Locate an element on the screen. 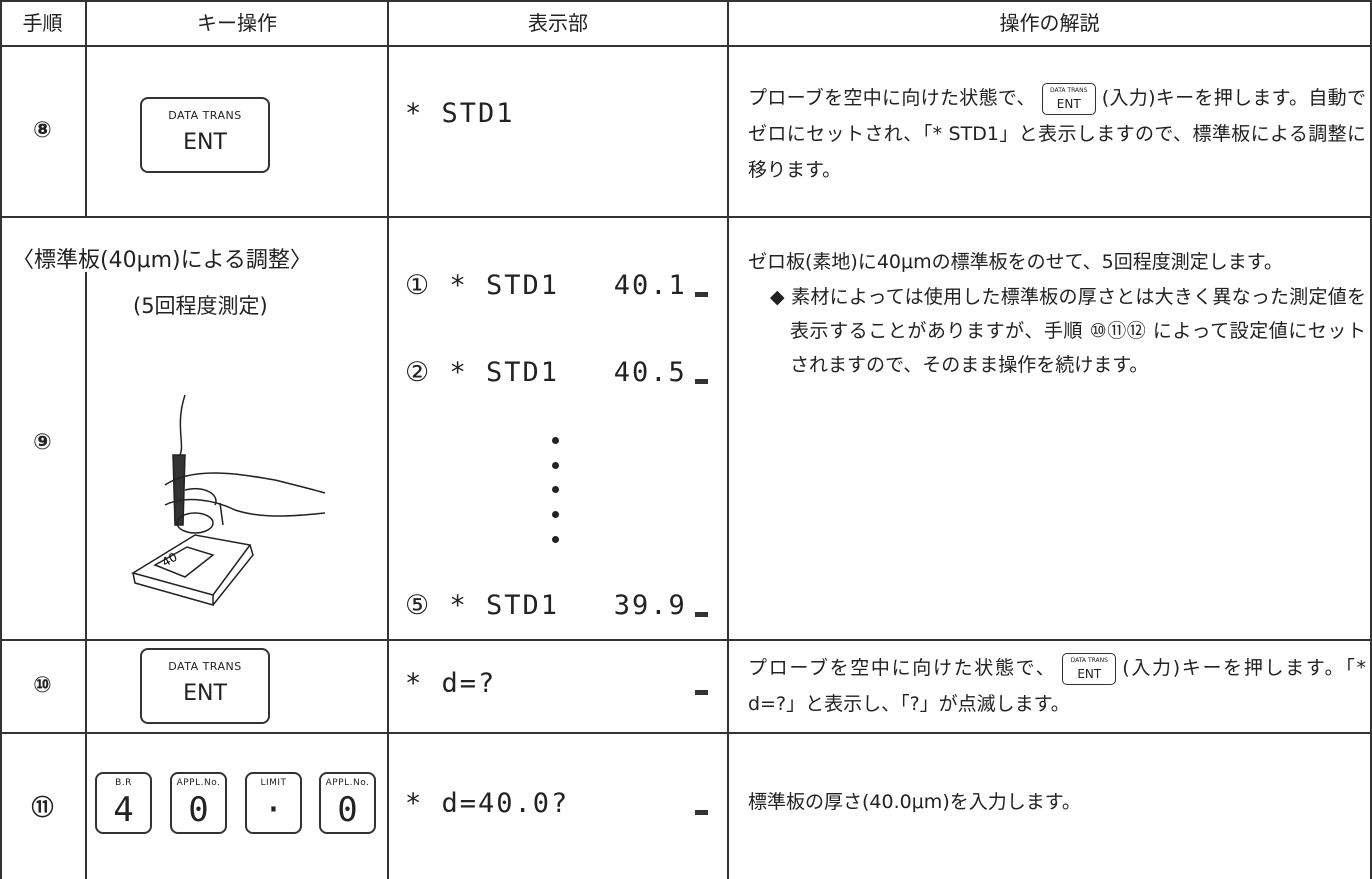 Image resolution: width=1372 pixels, height=879 pixels. section-title: 〈標準板(40μm)による調整〉 is located at coordinates (162, 260).